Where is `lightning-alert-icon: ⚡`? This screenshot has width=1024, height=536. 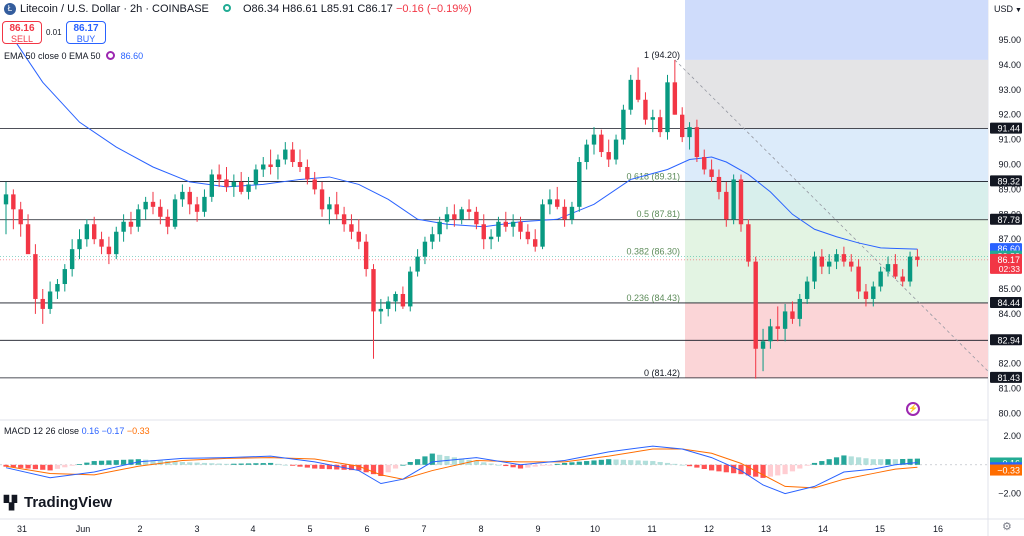
lightning-alert-icon: ⚡ is located at coordinates (913, 409).